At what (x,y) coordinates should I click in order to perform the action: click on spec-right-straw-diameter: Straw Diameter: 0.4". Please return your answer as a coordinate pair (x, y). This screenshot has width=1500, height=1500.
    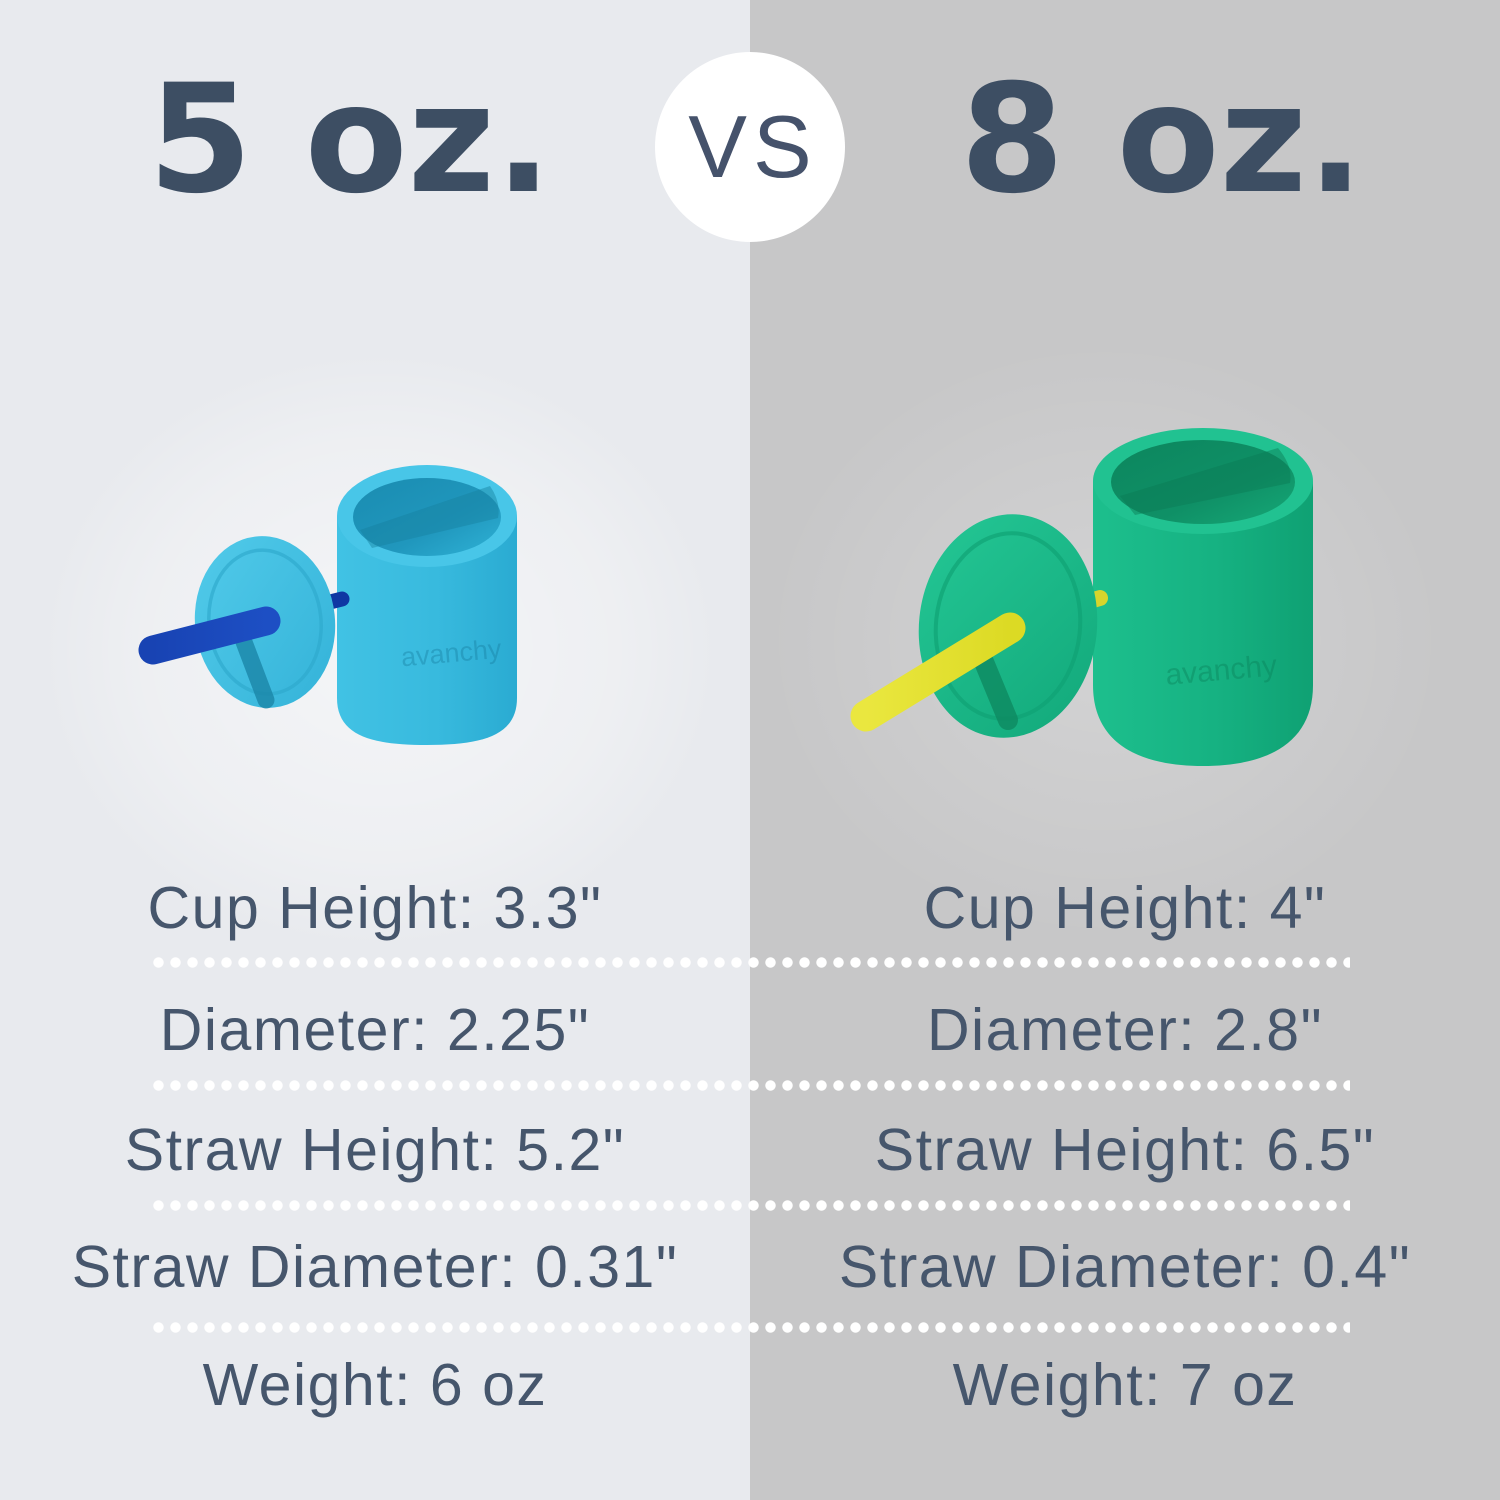
    Looking at the image, I should click on (1125, 1267).